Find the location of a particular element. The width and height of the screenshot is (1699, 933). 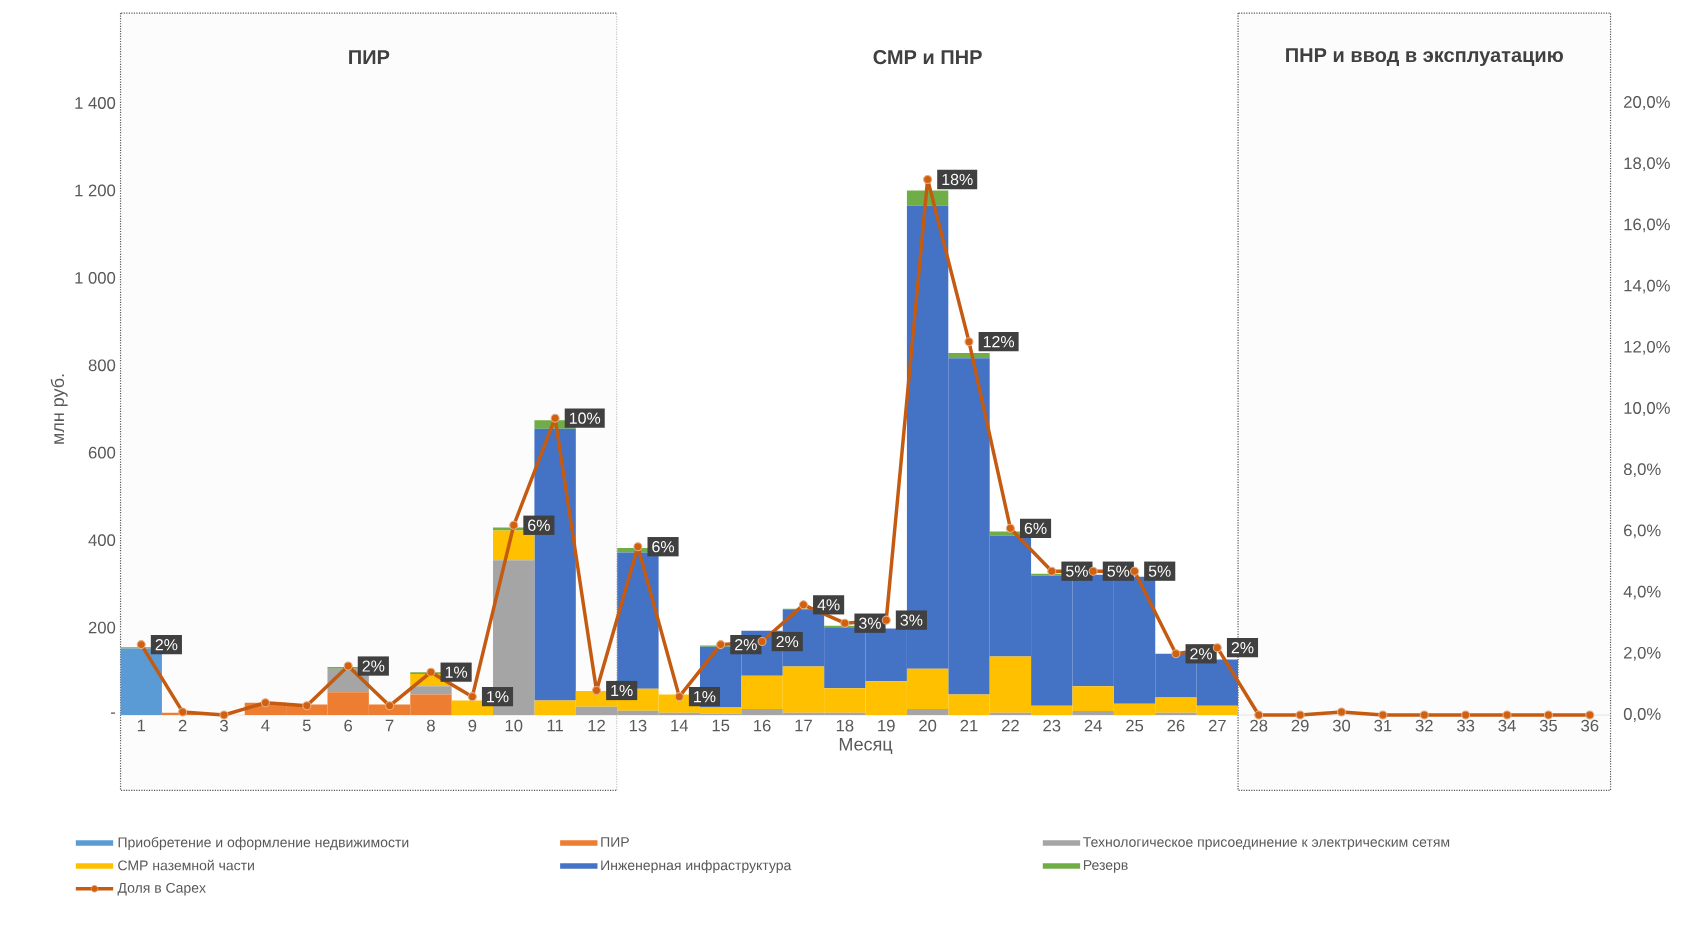

data-label: 12% is located at coordinates (999, 342).